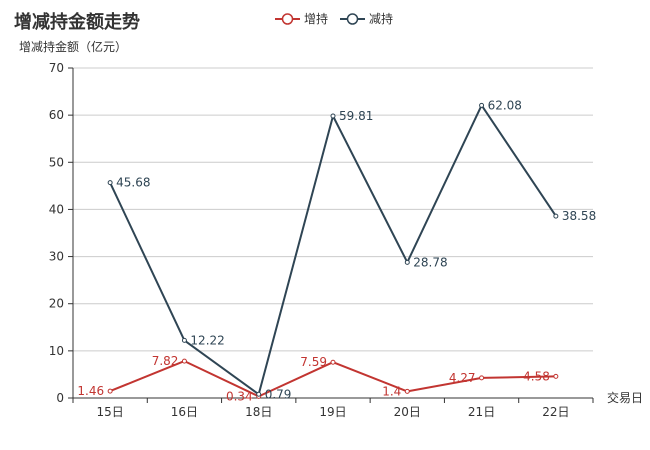 Image resolution: width=650 pixels, height=450 pixels. Describe the element at coordinates (287, 19) in the screenshot. I see `legend-marker-increase` at that location.